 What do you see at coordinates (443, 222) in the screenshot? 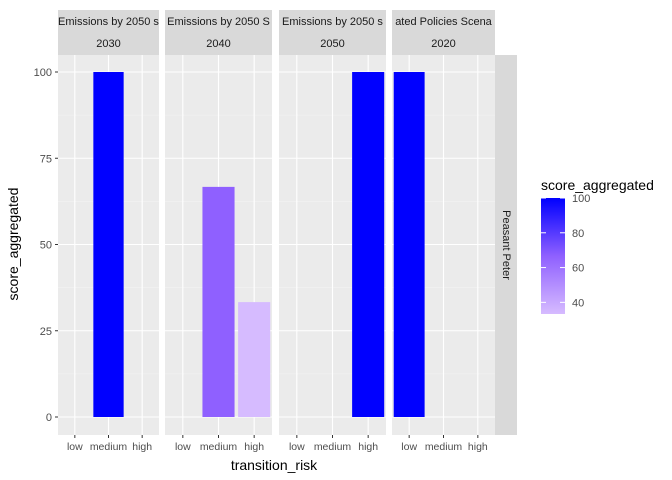
I see `facet-panel-2020: ated Policies Scena 2020` at bounding box center [443, 222].